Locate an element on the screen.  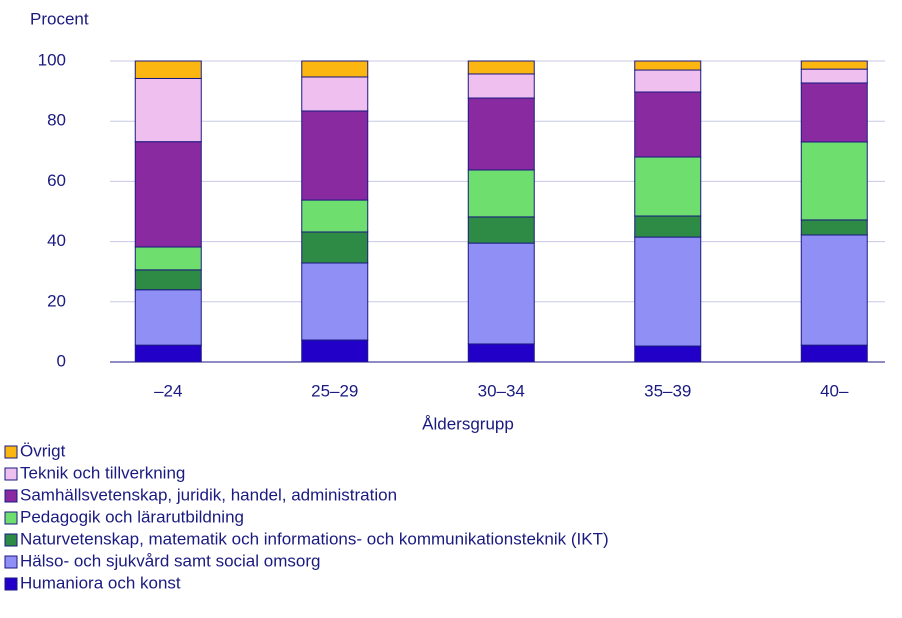
x-tick-label: 40– is located at coordinates (834, 390).